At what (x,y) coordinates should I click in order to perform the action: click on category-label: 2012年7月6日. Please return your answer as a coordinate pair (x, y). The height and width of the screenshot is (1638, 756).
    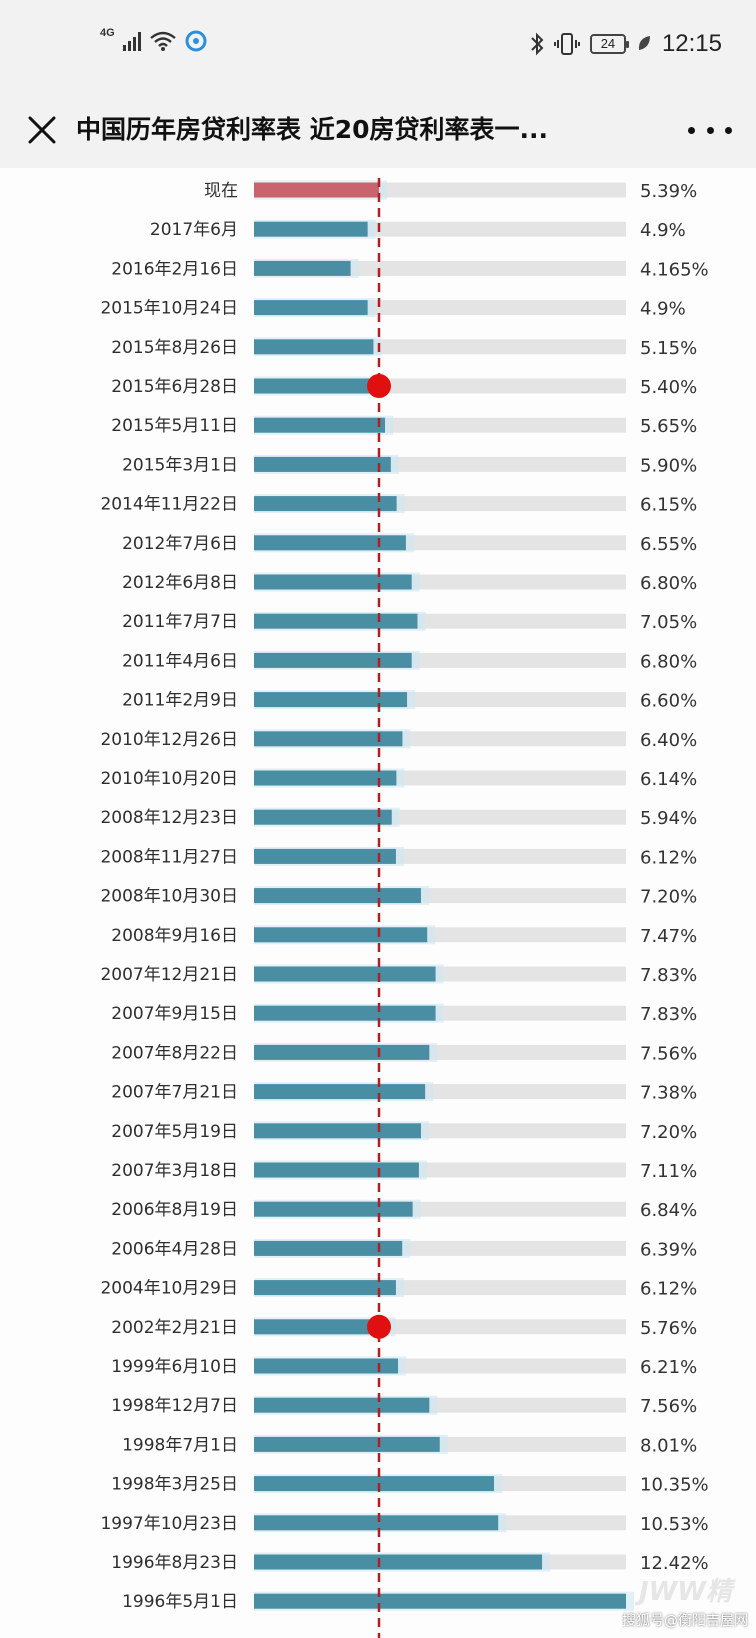
    Looking at the image, I should click on (180, 544).